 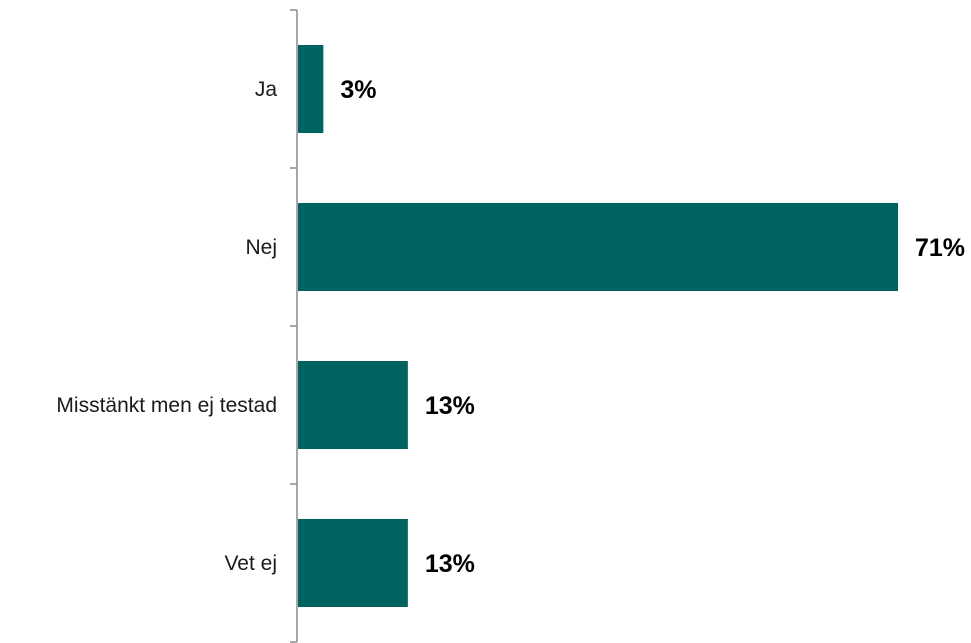 I want to click on value-label: 71%, so click(x=940, y=248).